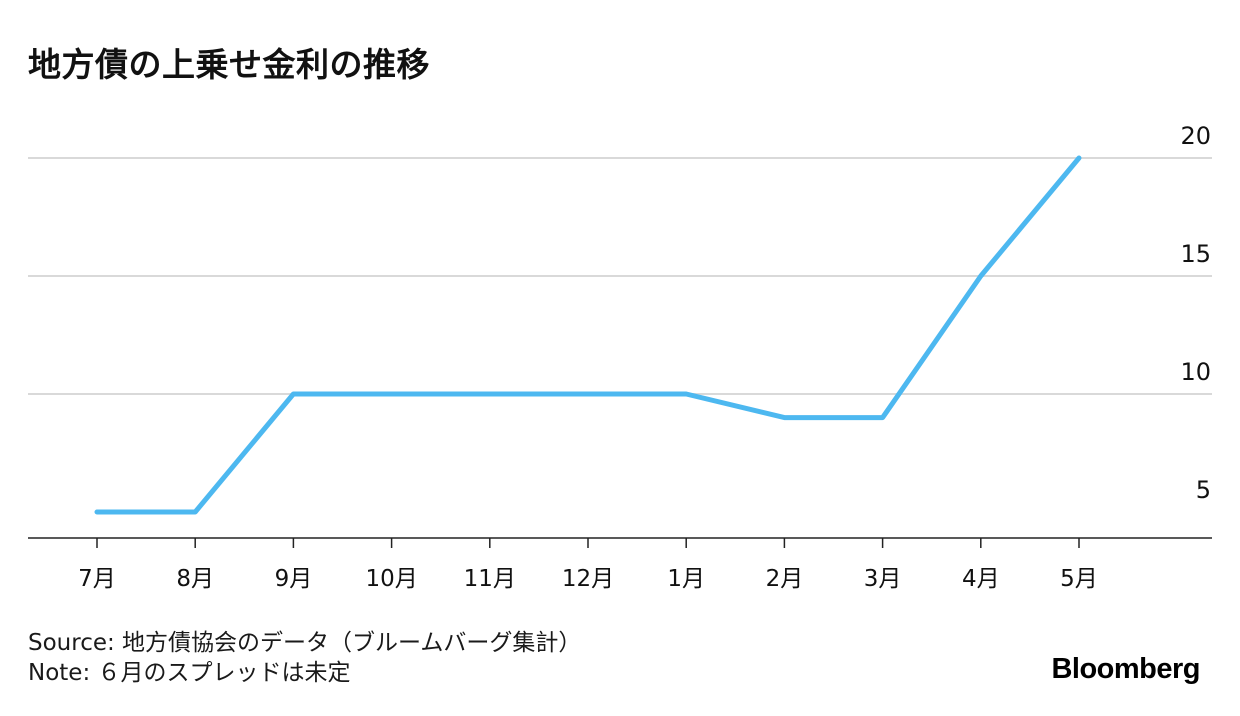 The image size is (1240, 716). I want to click on y-tick-label: 5, so click(1203, 490).